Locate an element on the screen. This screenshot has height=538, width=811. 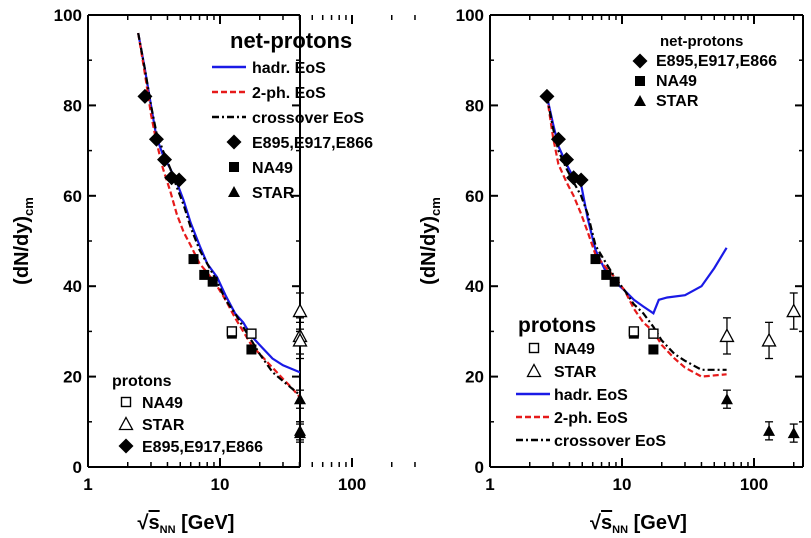
y-axis-label-sub: cm is located at coordinates (435, 206).